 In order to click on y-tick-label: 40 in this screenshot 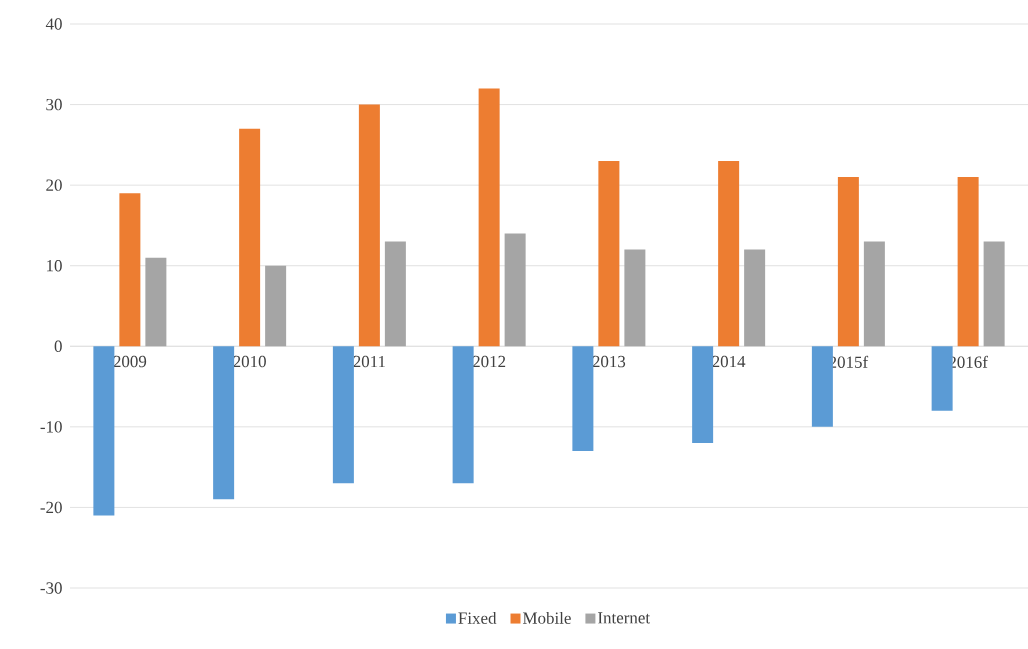, I will do `click(53, 24)`.